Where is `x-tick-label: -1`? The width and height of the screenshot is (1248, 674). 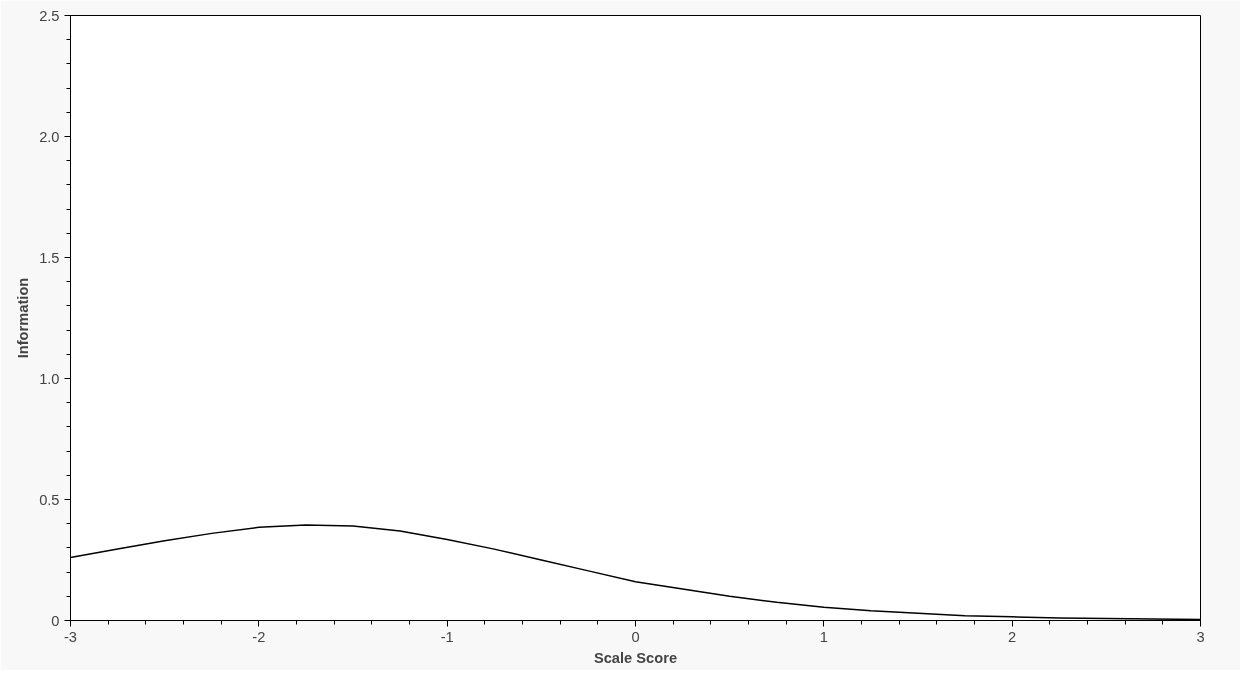 x-tick-label: -1 is located at coordinates (447, 636).